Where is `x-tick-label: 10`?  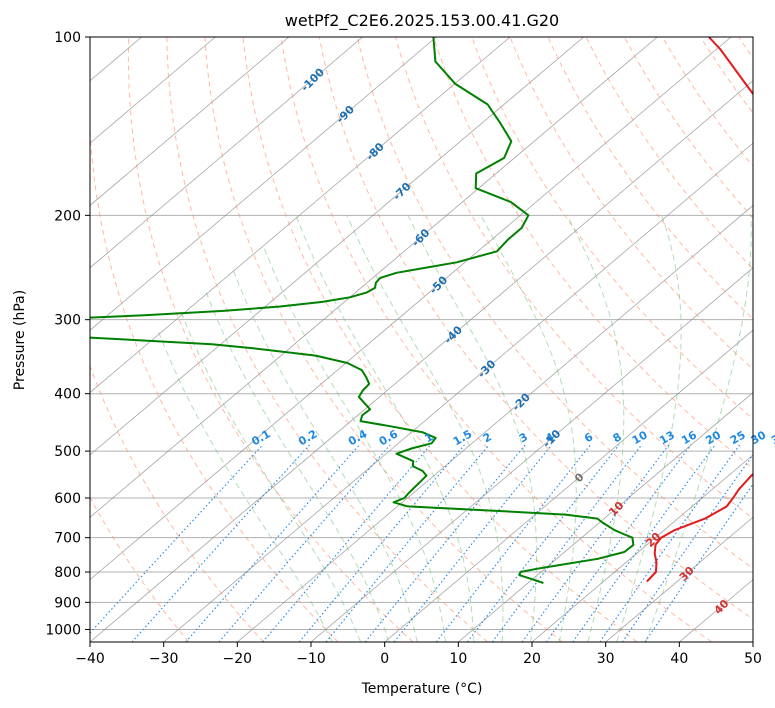 x-tick-label: 10 is located at coordinates (458, 659).